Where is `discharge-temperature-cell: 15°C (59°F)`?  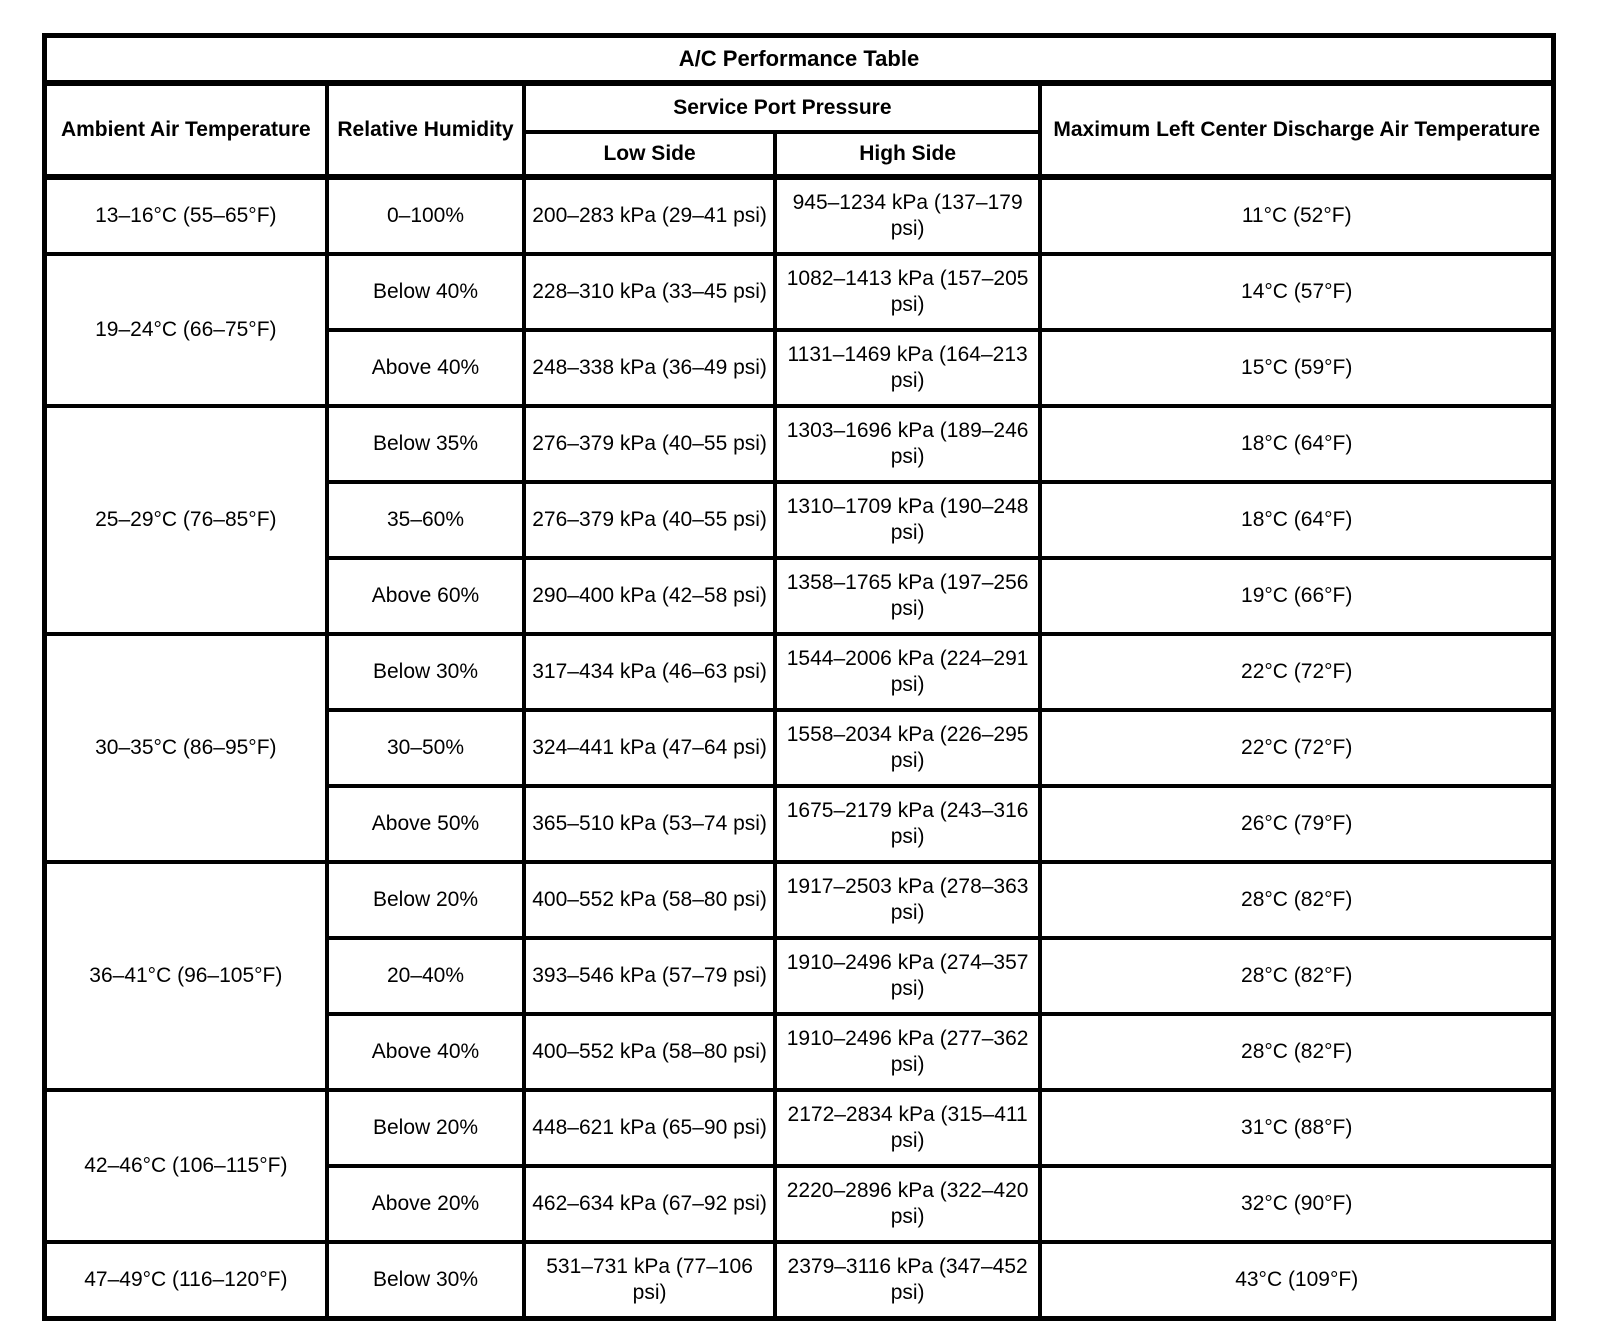
discharge-temperature-cell: 15°C (59°F) is located at coordinates (1297, 368).